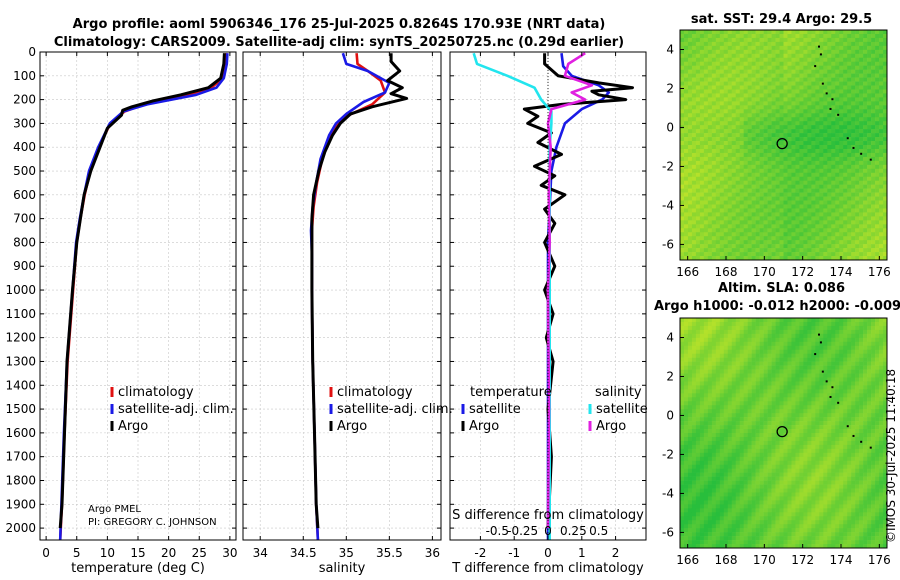 The height and width of the screenshot is (580, 900). Describe the element at coordinates (870, 159) in the screenshot. I see `island-mark` at that location.